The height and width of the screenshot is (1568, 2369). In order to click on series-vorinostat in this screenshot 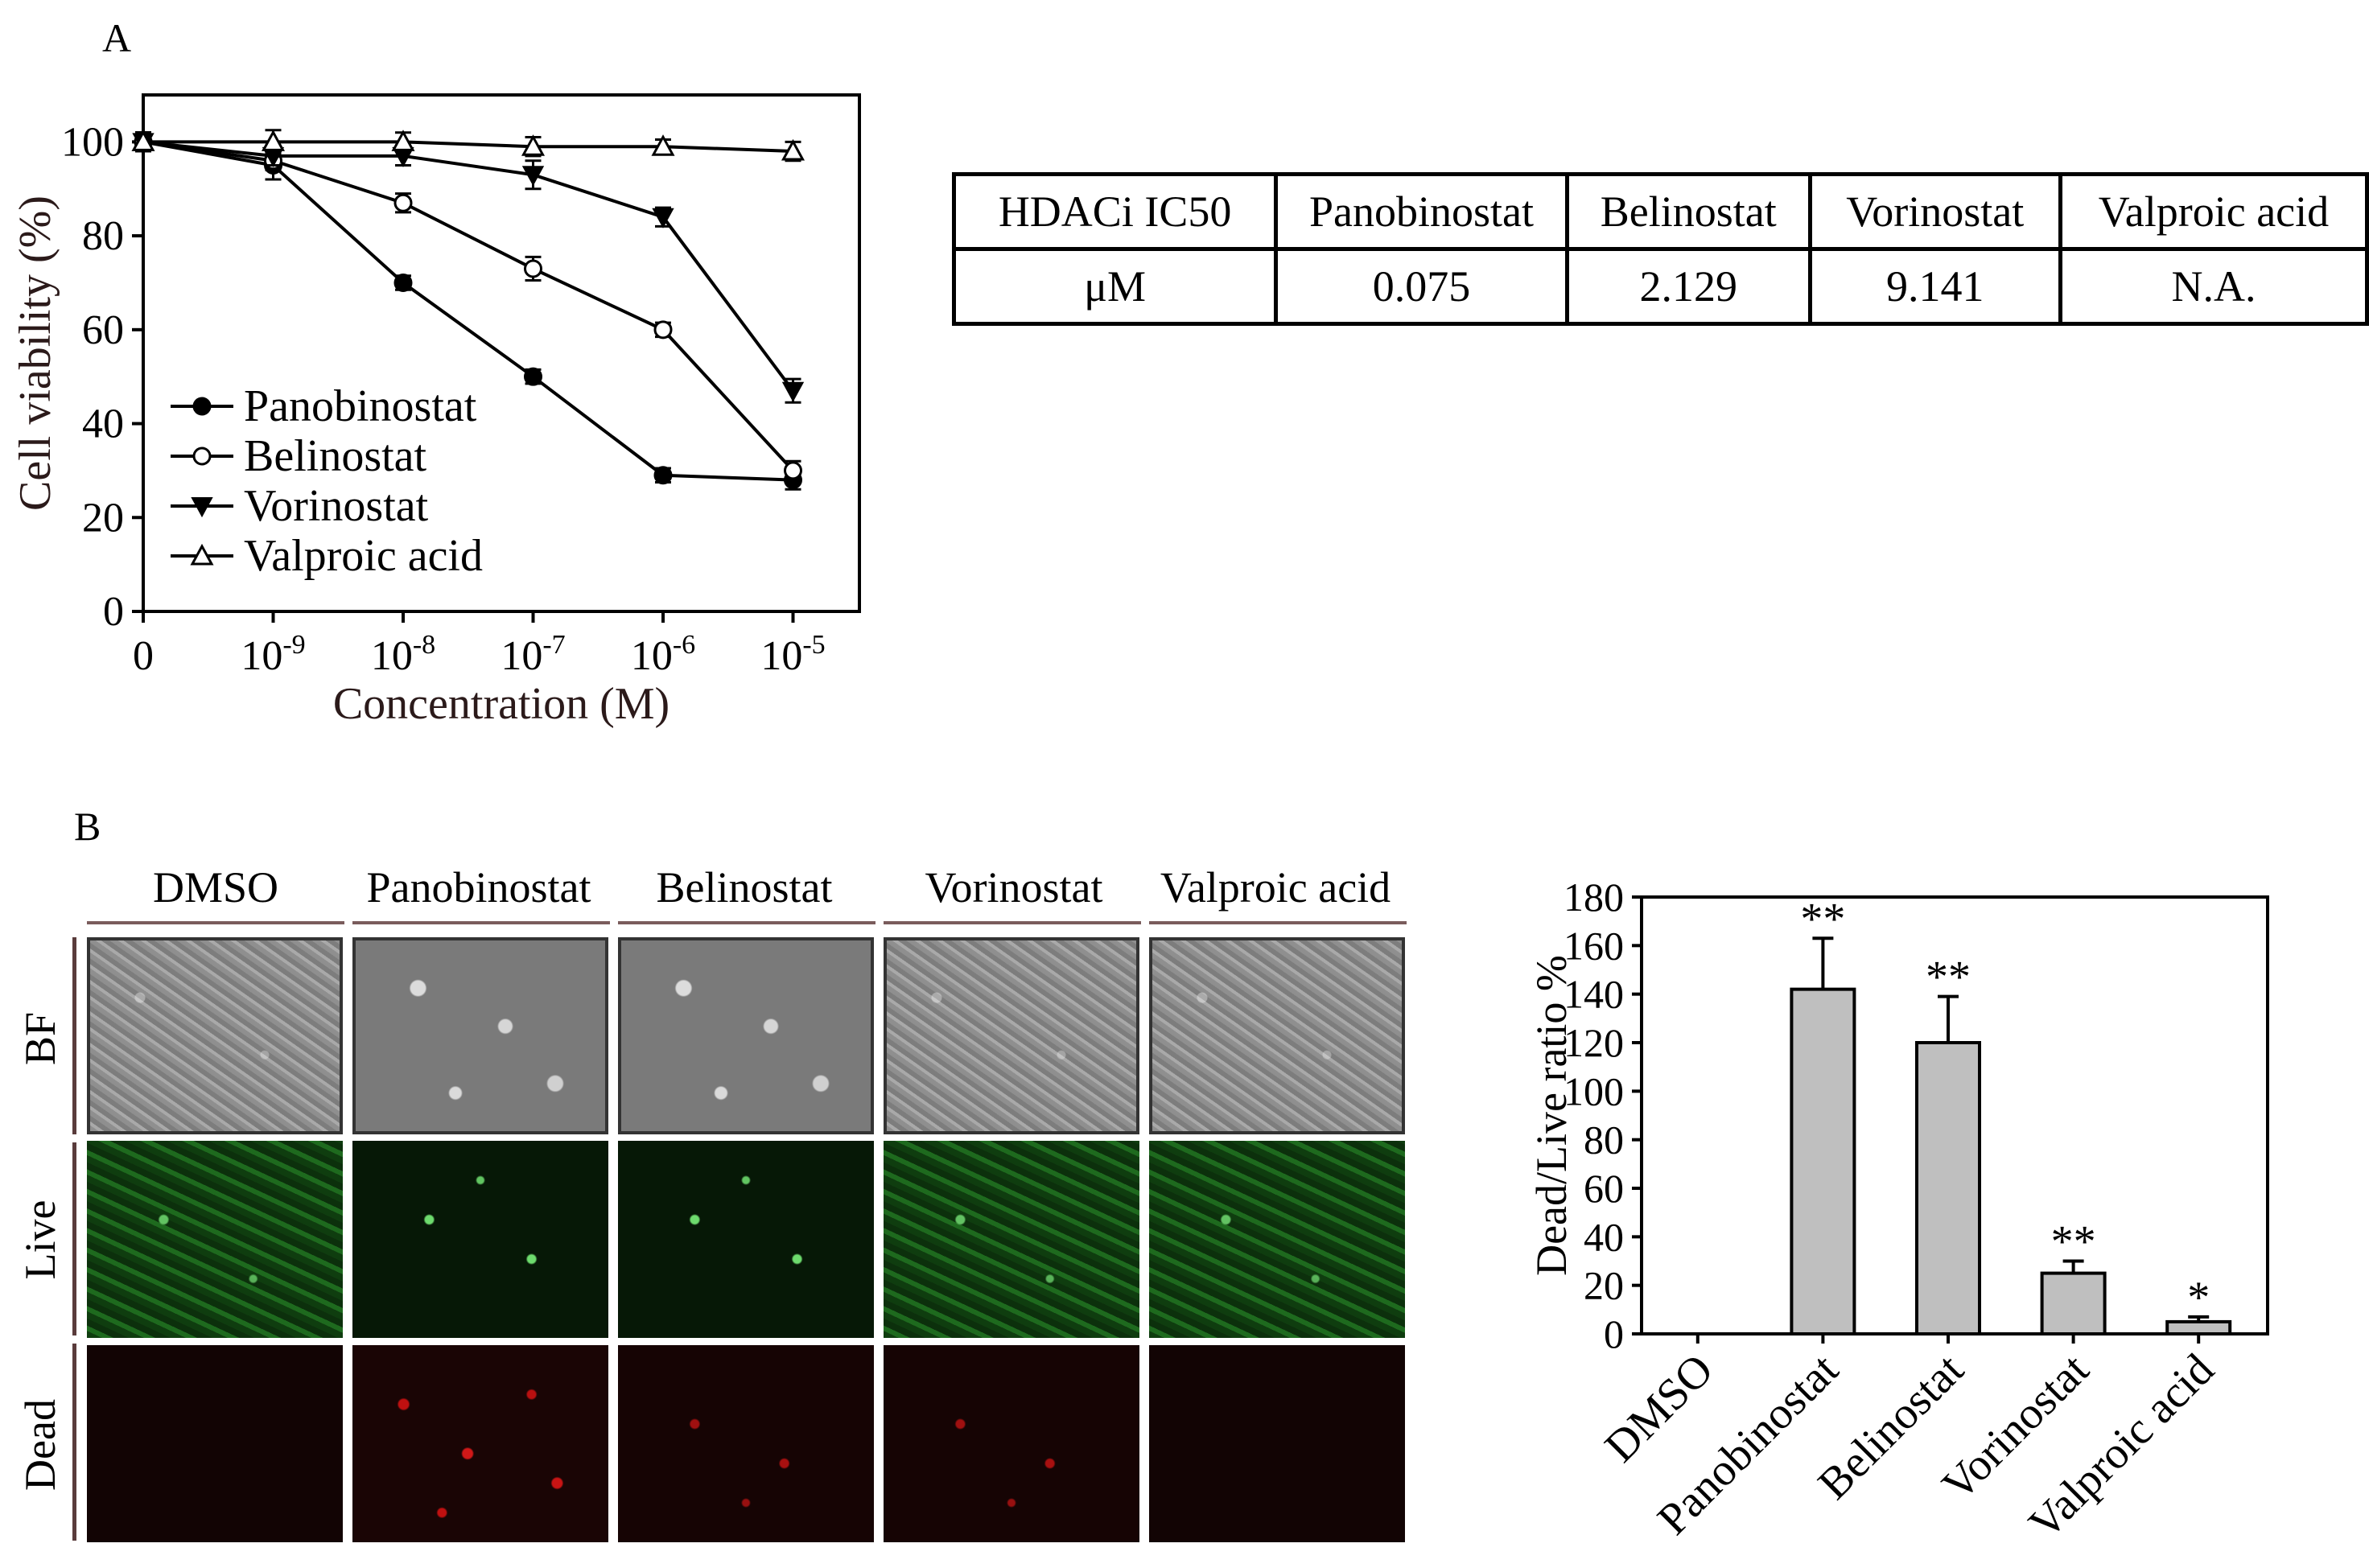, I will do `click(468, 267)`.